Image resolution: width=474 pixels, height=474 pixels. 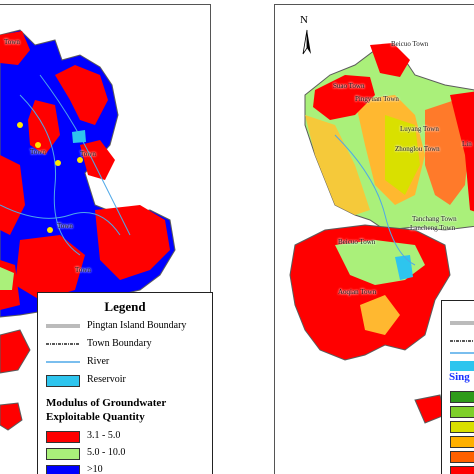 I want to click on right-legend-lines, so click(x=462, y=346).